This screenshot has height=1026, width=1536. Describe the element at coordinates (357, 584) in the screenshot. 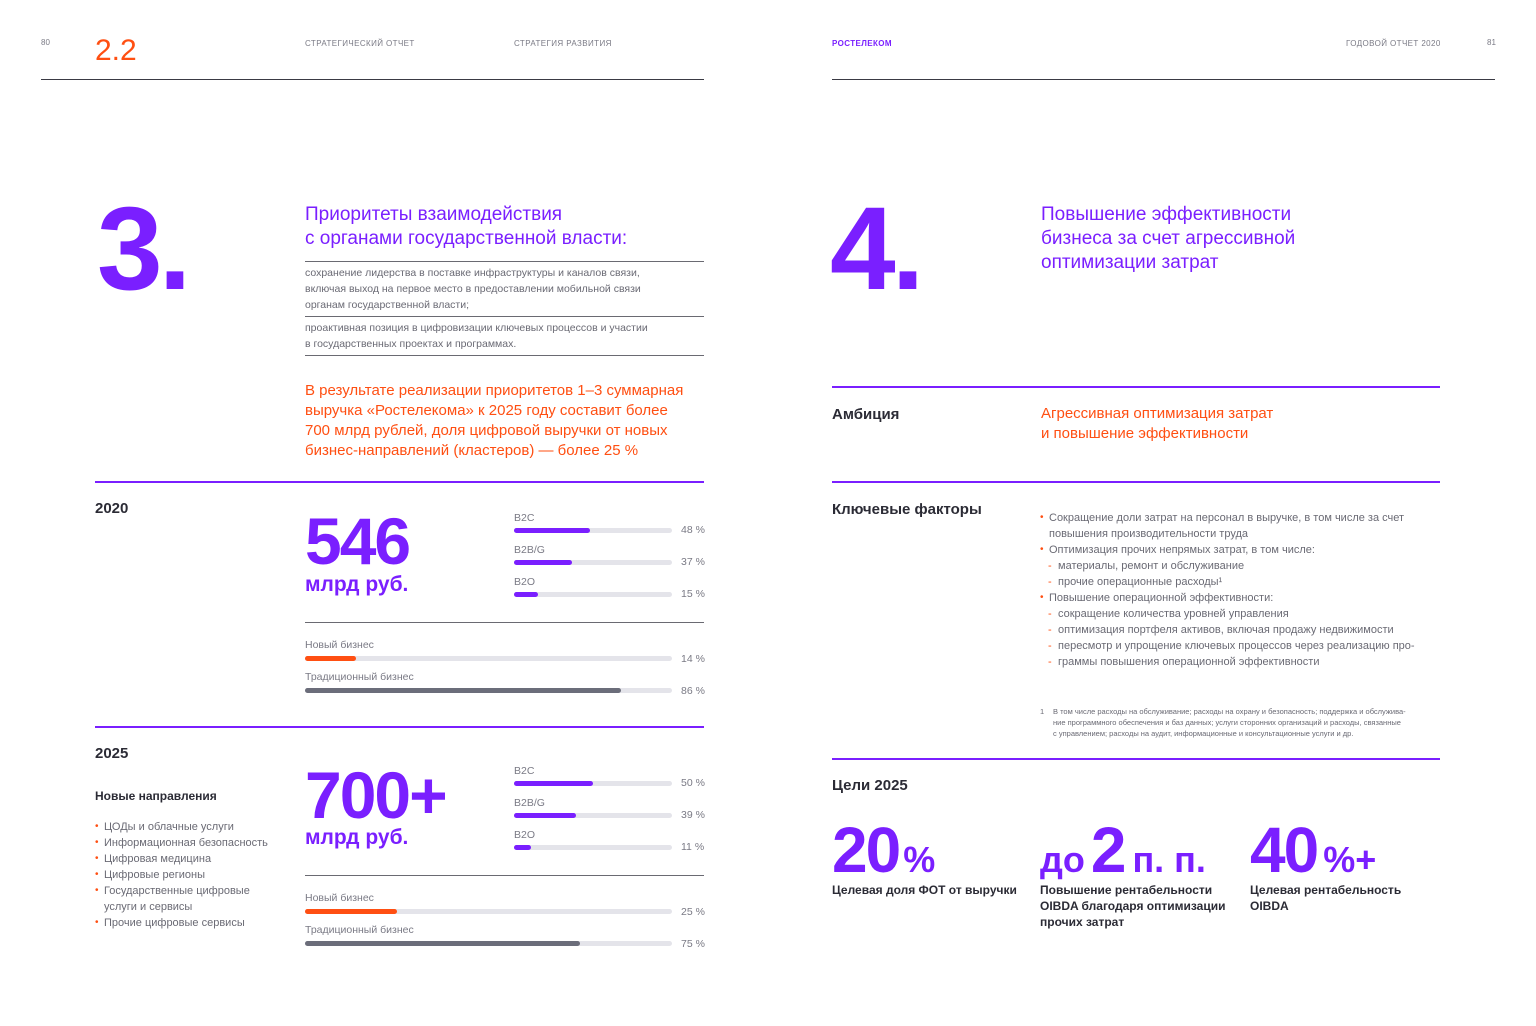

I see `revenue-2020-unit: млрд руб.` at that location.